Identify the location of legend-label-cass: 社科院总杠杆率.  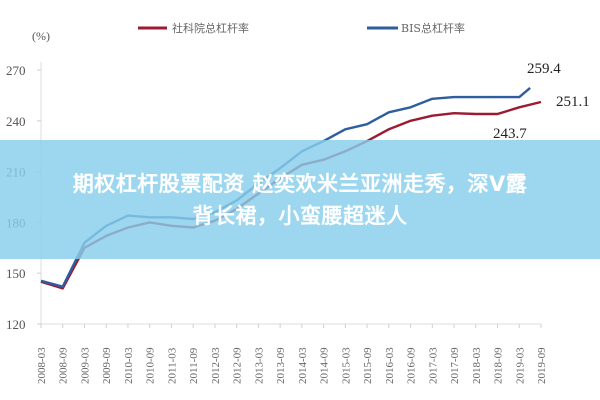
(210, 28).